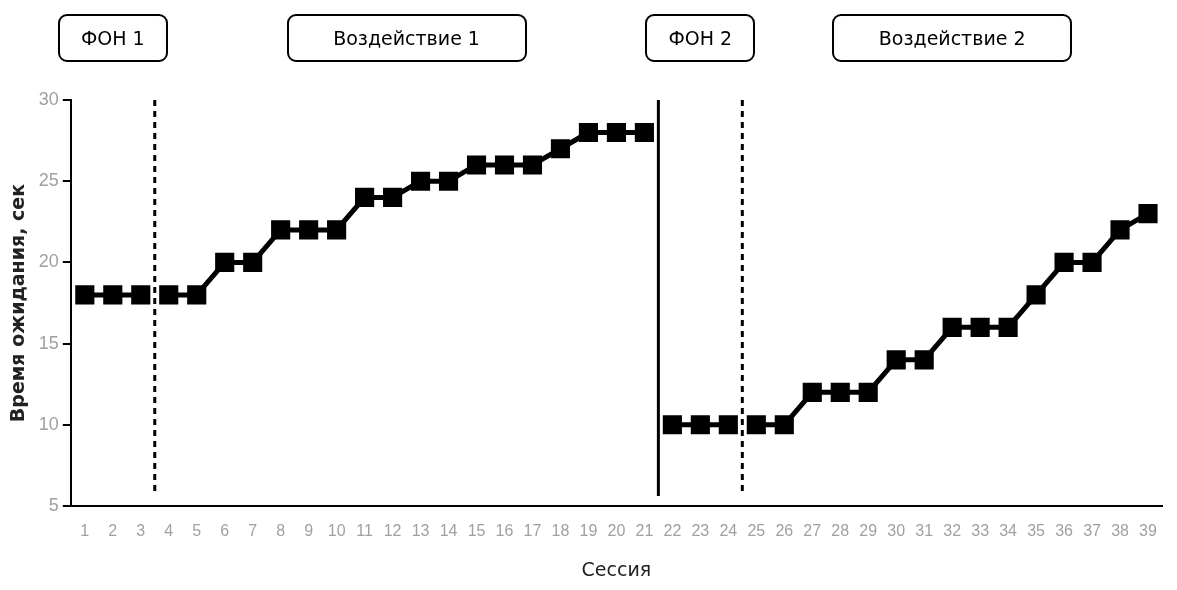  I want to click on y-axis-title: Время ожидания, сек, so click(17, 303).